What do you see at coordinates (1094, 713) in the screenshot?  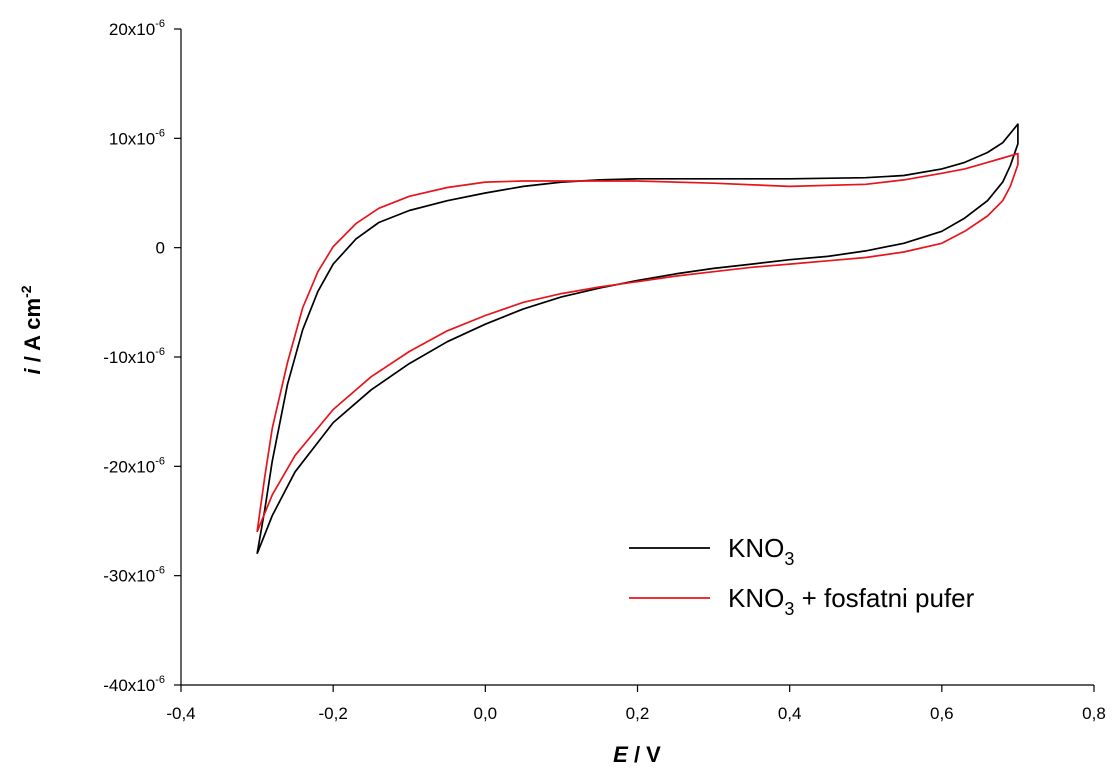 I see `x-tick-label: 0,8` at bounding box center [1094, 713].